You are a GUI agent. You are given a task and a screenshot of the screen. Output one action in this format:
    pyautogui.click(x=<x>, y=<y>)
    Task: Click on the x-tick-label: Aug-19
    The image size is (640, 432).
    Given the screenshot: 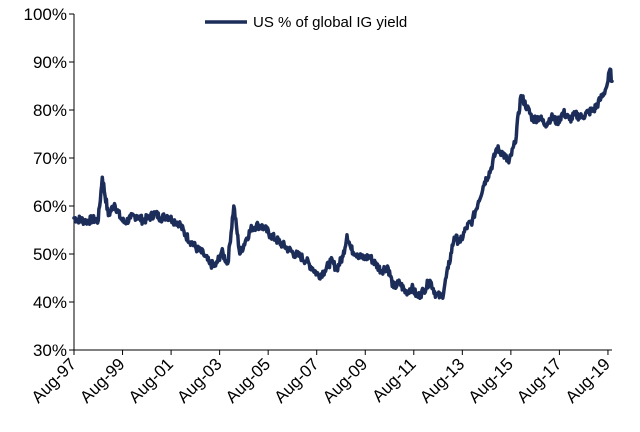 What is the action you would take?
    pyautogui.click(x=588, y=381)
    